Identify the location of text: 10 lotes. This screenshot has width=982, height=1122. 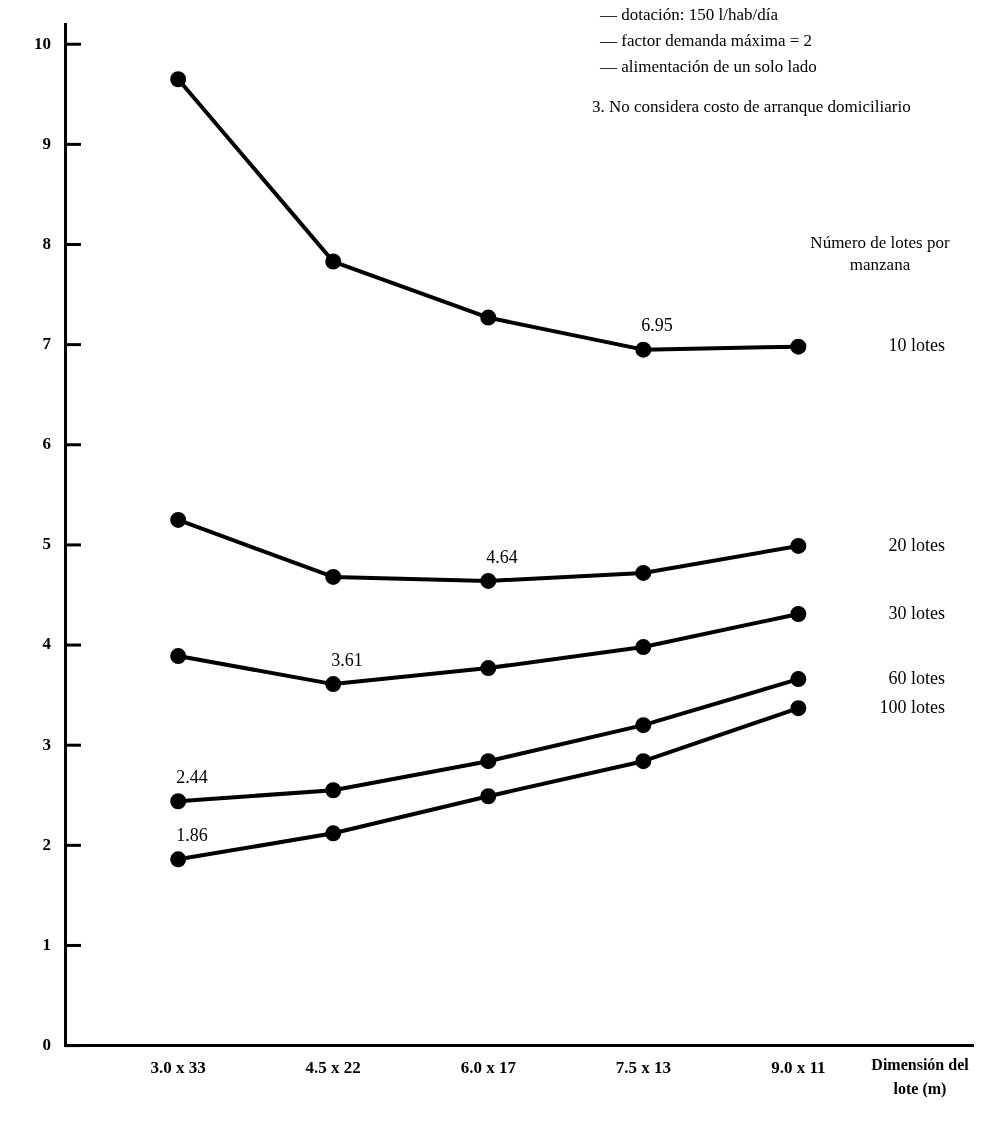
(916, 345).